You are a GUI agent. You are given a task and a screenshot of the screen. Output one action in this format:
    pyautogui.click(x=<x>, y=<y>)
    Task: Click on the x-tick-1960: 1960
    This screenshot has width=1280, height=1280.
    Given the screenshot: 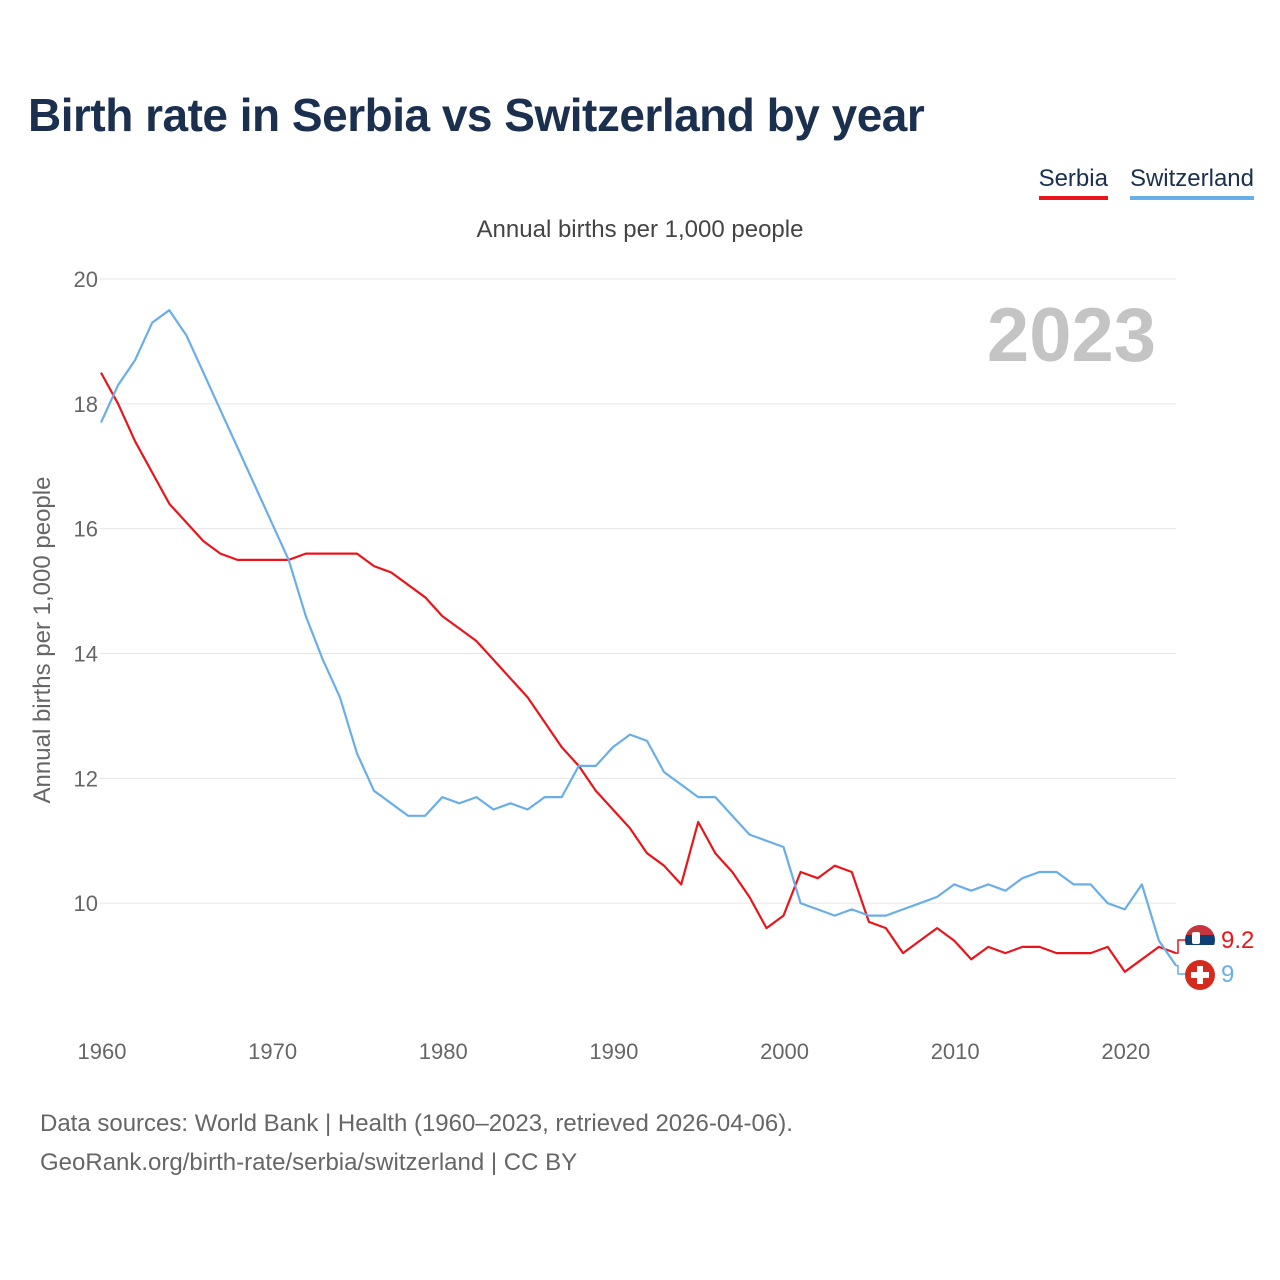 What is the action you would take?
    pyautogui.click(x=102, y=1051)
    